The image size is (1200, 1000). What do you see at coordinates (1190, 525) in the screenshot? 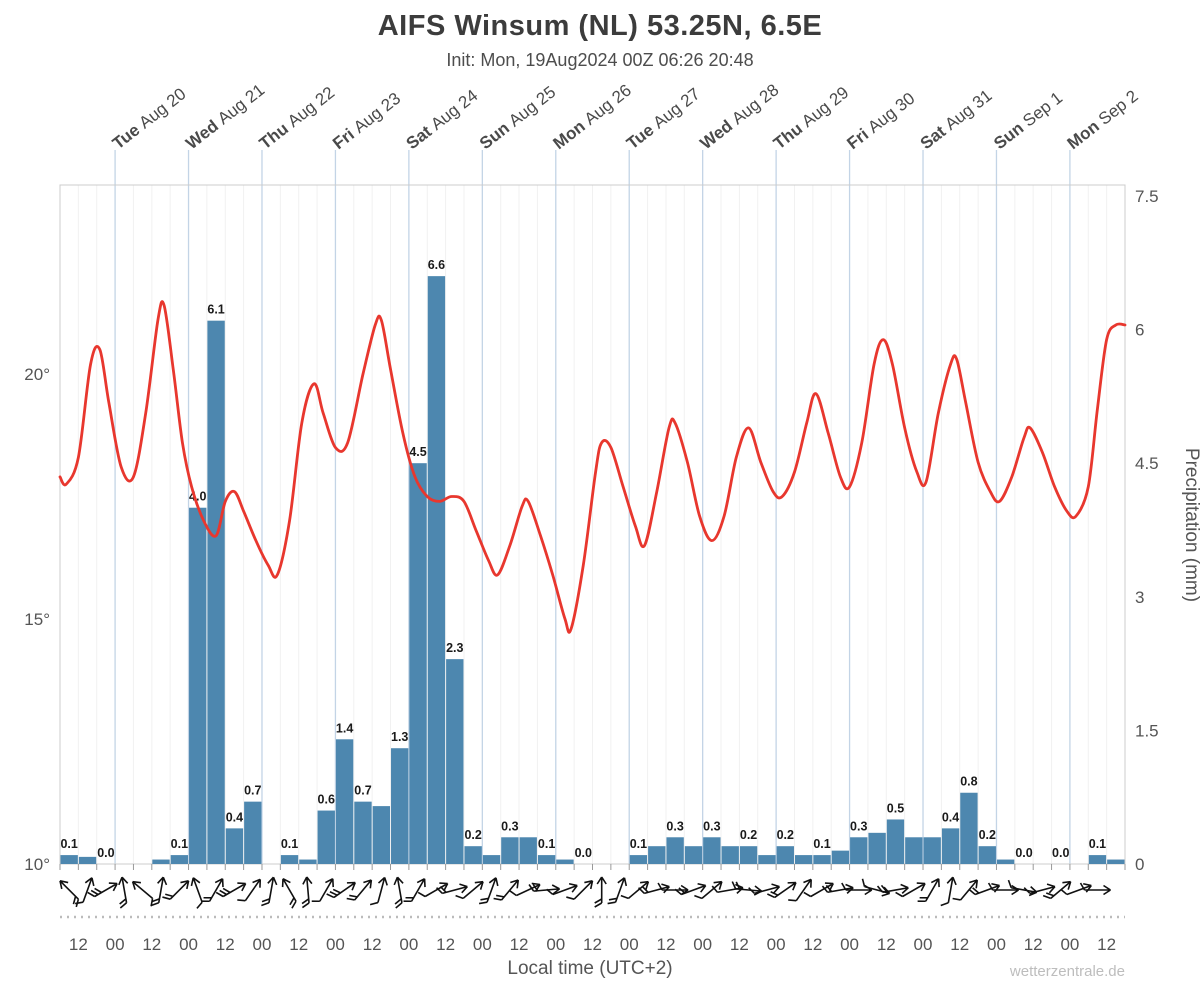
I see `right-axis-title: Precipitation (mm)` at bounding box center [1190, 525].